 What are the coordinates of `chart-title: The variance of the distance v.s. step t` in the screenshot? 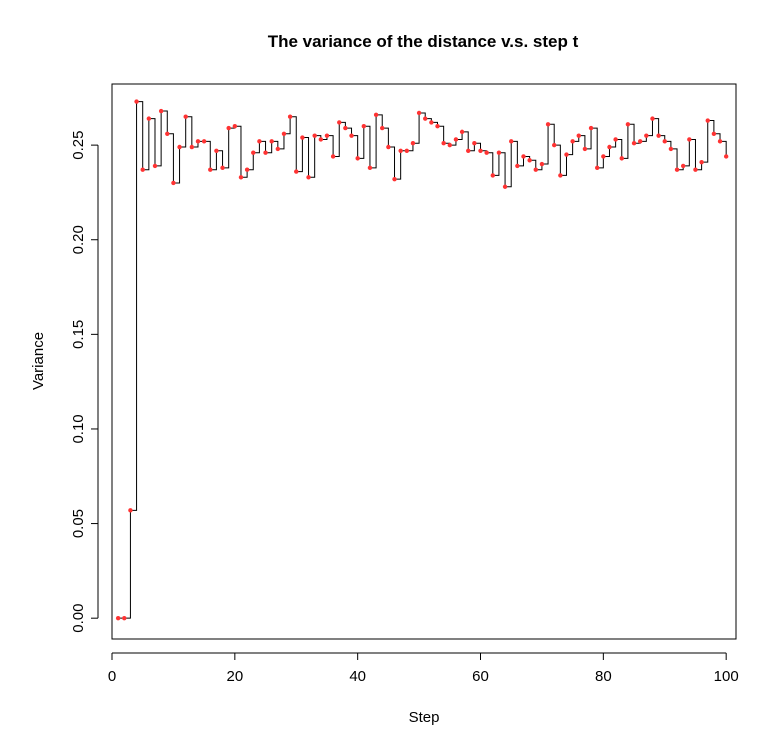 It's located at (423, 41).